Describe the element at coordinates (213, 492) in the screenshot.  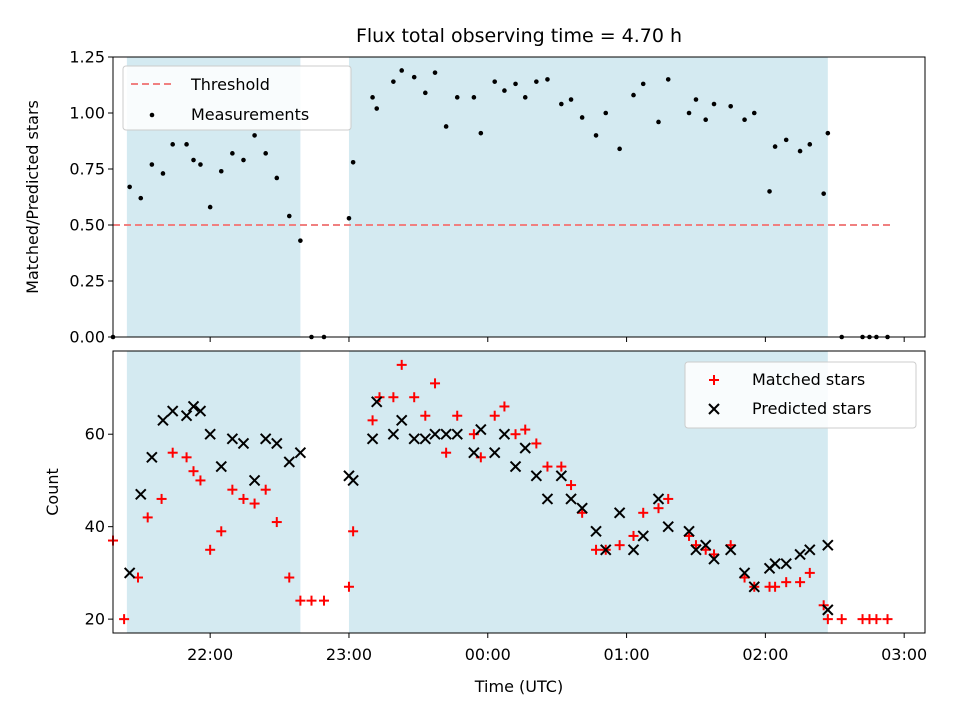
I see `observing-window-band` at that location.